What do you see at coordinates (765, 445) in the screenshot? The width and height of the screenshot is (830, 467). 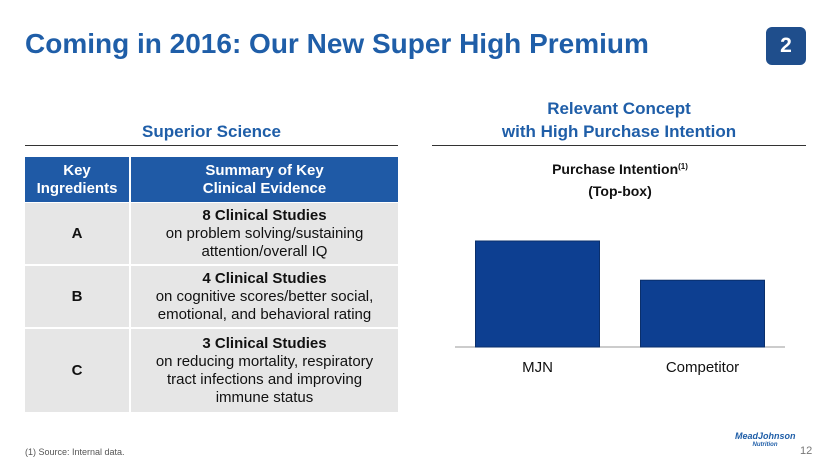 I see `logo-text: Nutrition` at bounding box center [765, 445].